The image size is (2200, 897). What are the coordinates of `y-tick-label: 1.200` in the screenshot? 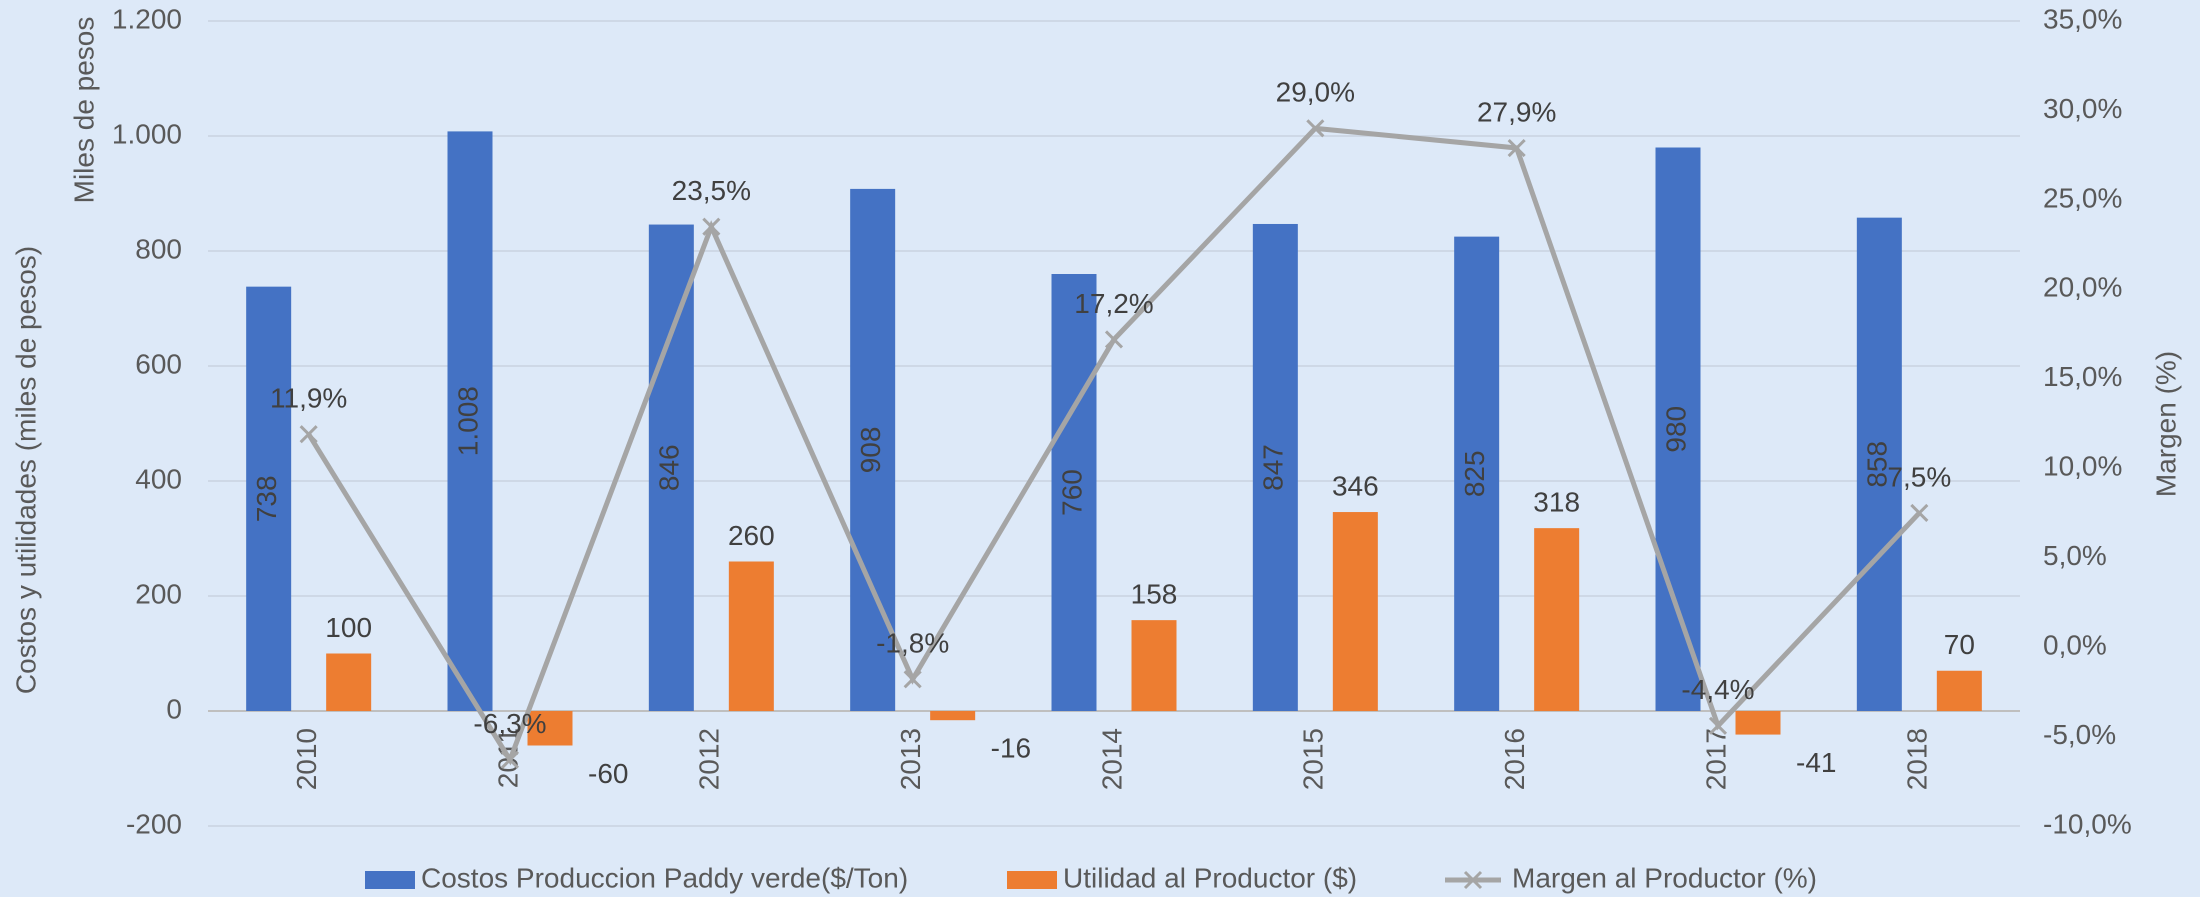 It's located at (147, 18).